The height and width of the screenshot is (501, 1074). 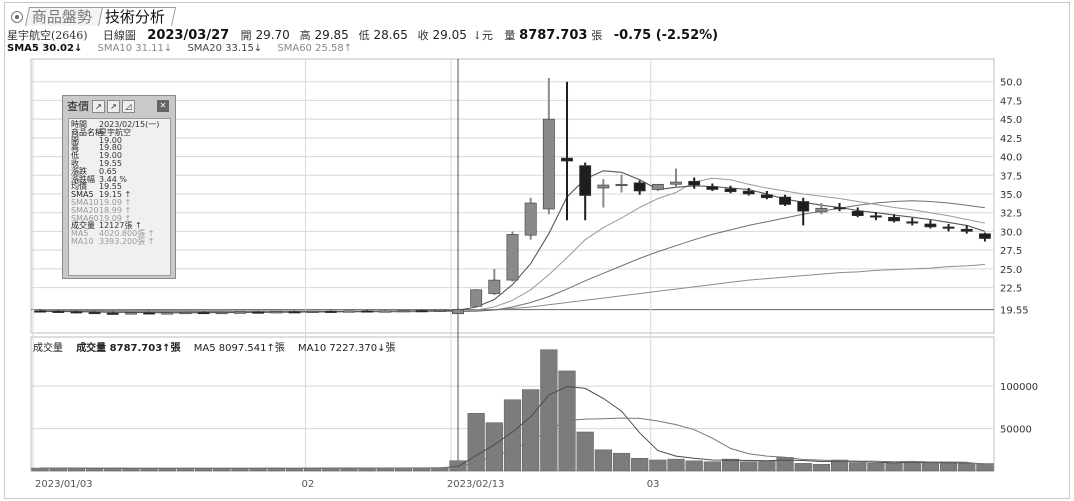 What do you see at coordinates (115, 132) in the screenshot?
I see `quote-row-value: 星宇航空` at bounding box center [115, 132].